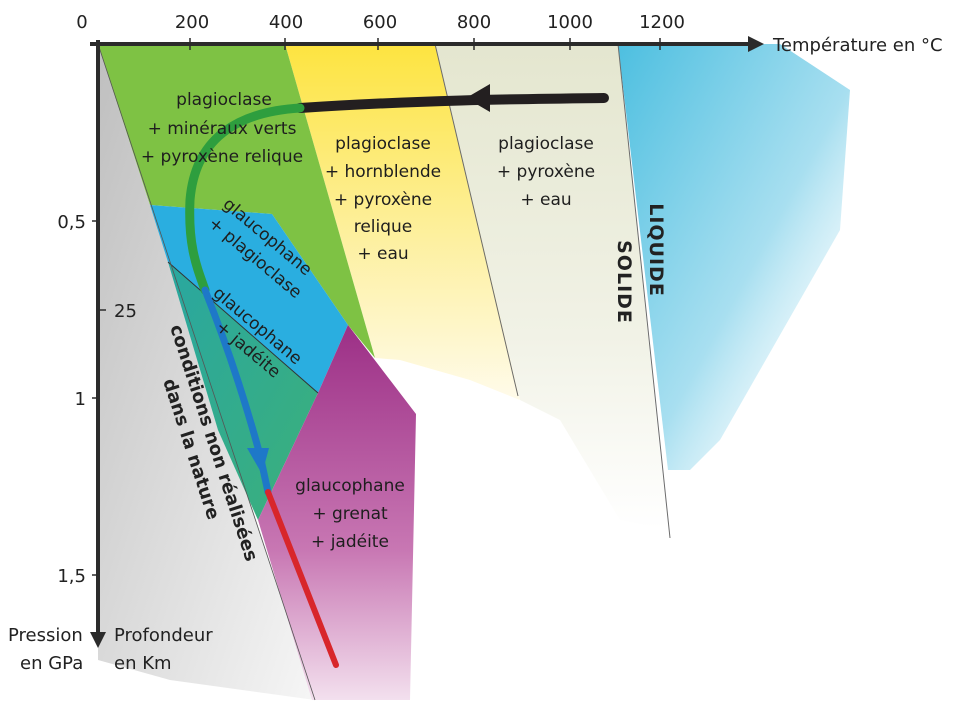  What do you see at coordinates (545, 200) in the screenshot?
I see `field-label-beige: + eau` at bounding box center [545, 200].